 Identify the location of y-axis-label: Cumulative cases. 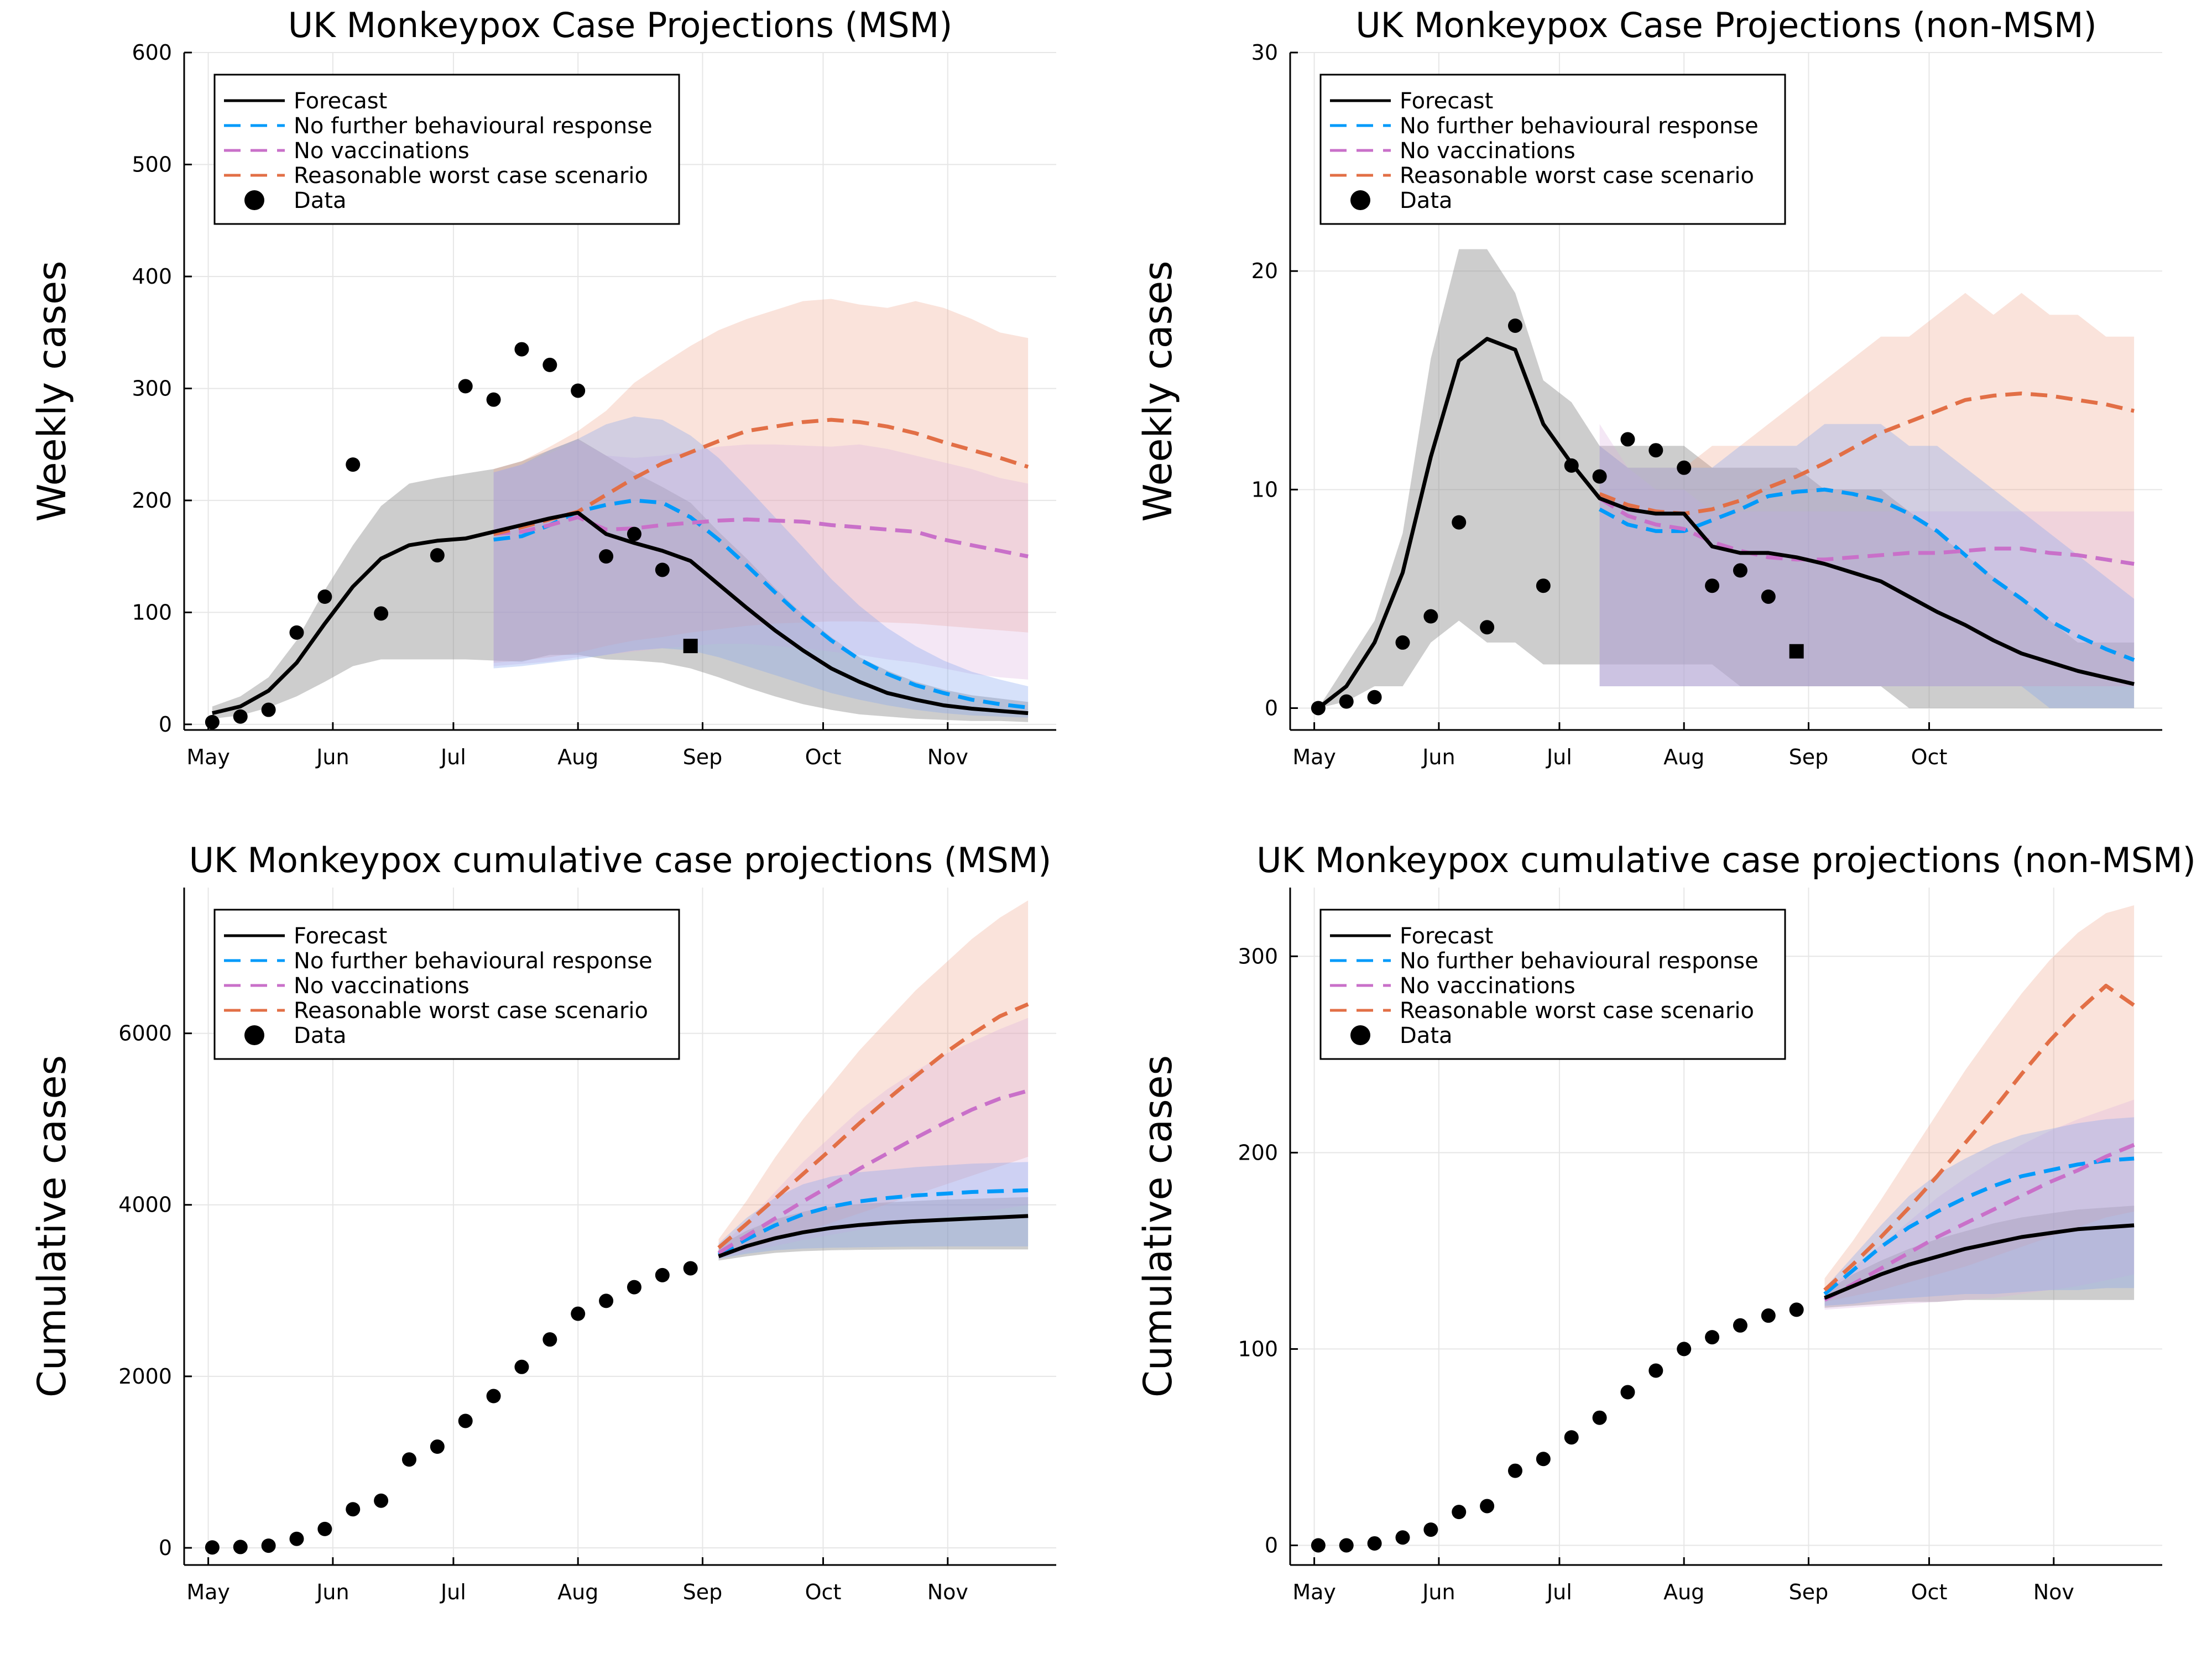
(1158, 1226).